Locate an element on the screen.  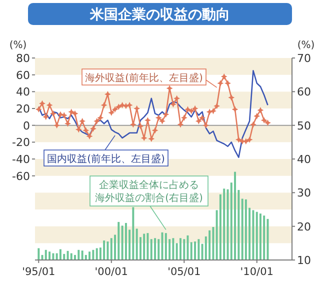
y2-tick-label: 20 is located at coordinates (304, 227).